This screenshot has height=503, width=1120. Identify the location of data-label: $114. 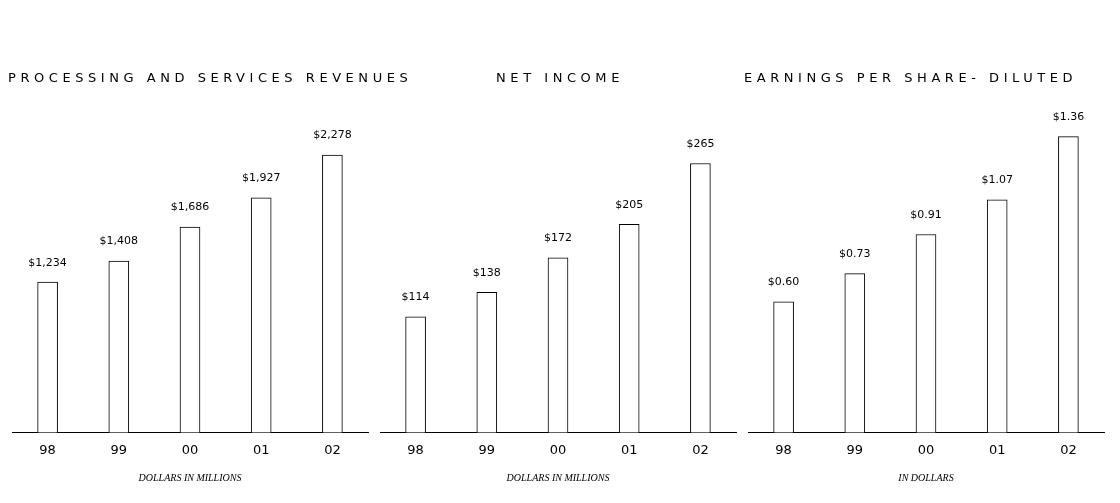
(415, 297).